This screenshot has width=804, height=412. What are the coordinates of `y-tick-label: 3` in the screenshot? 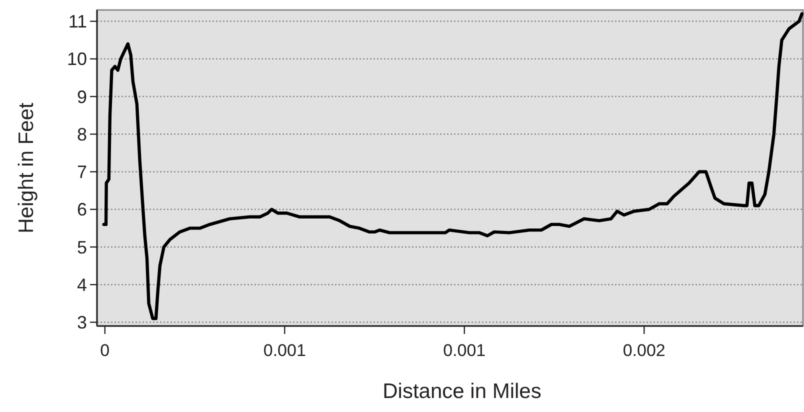 It's located at (81, 322).